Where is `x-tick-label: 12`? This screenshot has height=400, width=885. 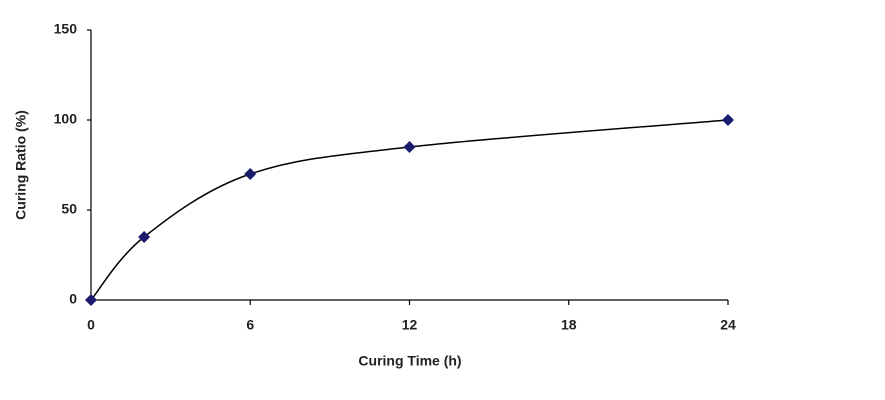 x-tick-label: 12 is located at coordinates (410, 325).